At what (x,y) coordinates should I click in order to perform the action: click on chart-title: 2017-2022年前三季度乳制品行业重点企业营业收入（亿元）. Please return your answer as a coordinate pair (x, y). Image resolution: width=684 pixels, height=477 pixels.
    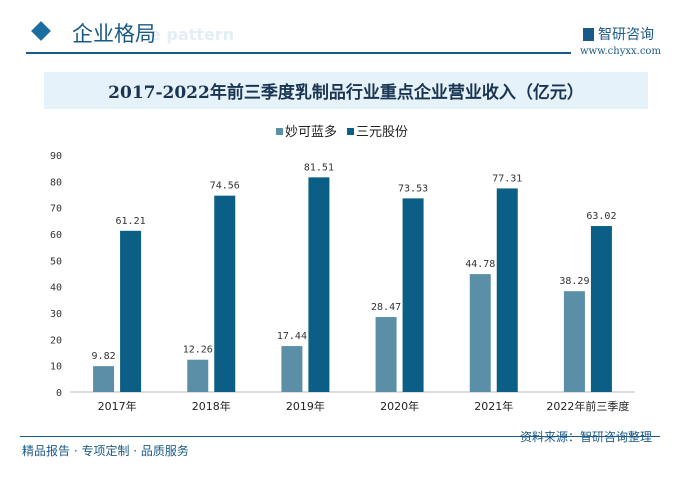
    Looking at the image, I should click on (346, 93).